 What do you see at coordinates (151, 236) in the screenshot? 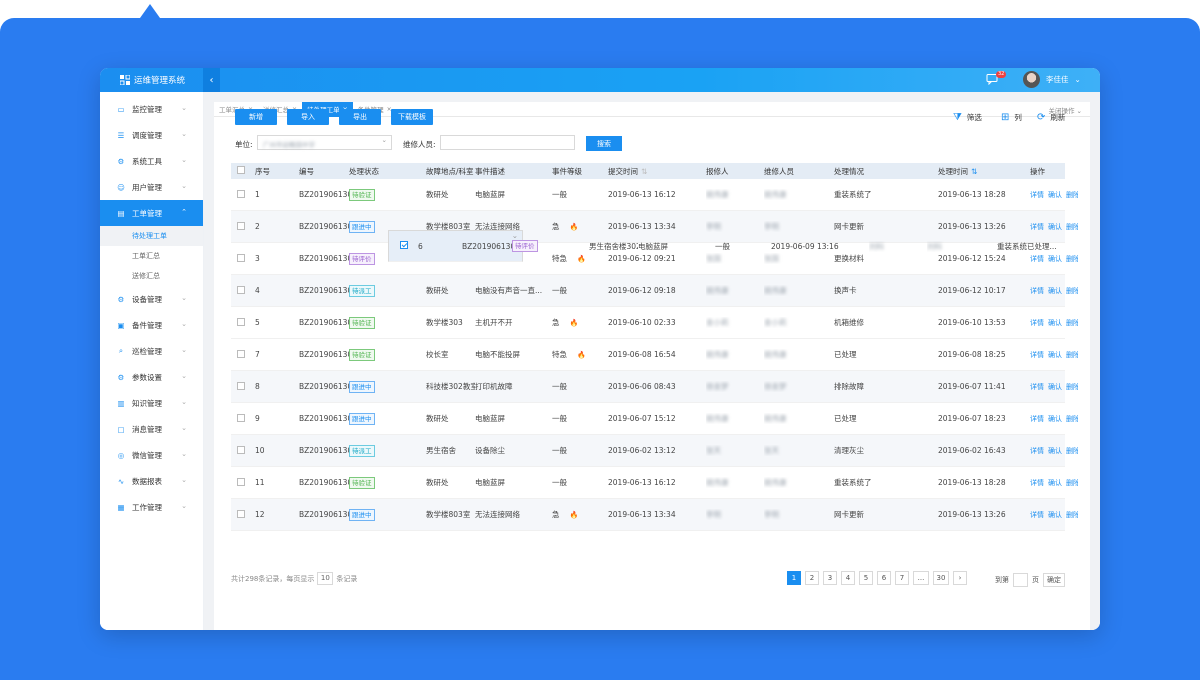
I see `sidebar-subitem: 待处理工单` at bounding box center [151, 236].